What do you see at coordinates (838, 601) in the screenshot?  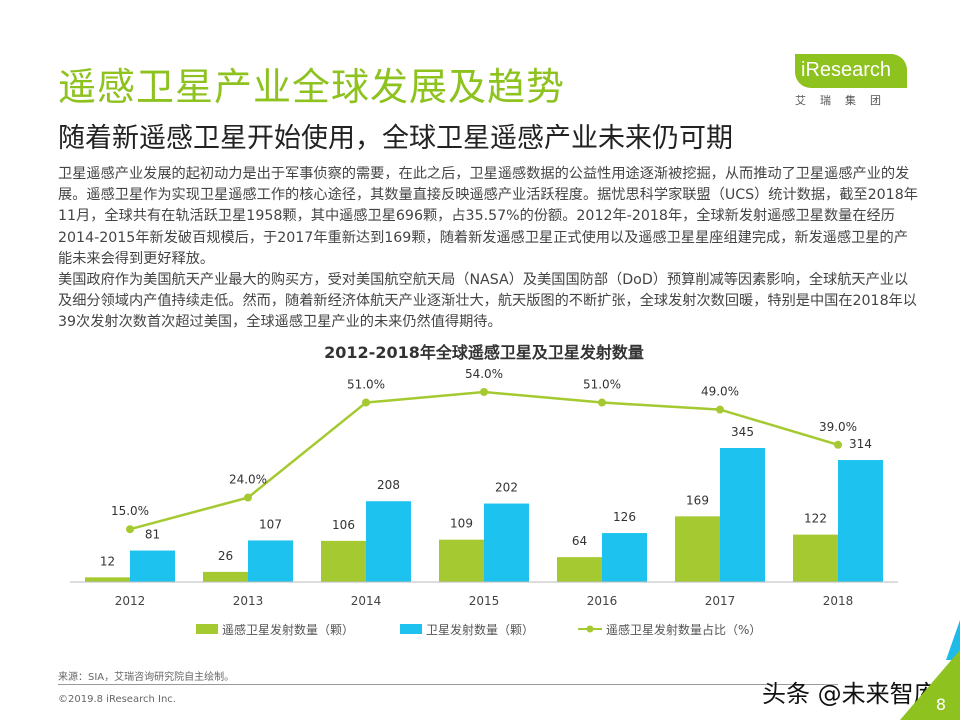 I see `x-tick-label: 2018` at bounding box center [838, 601].